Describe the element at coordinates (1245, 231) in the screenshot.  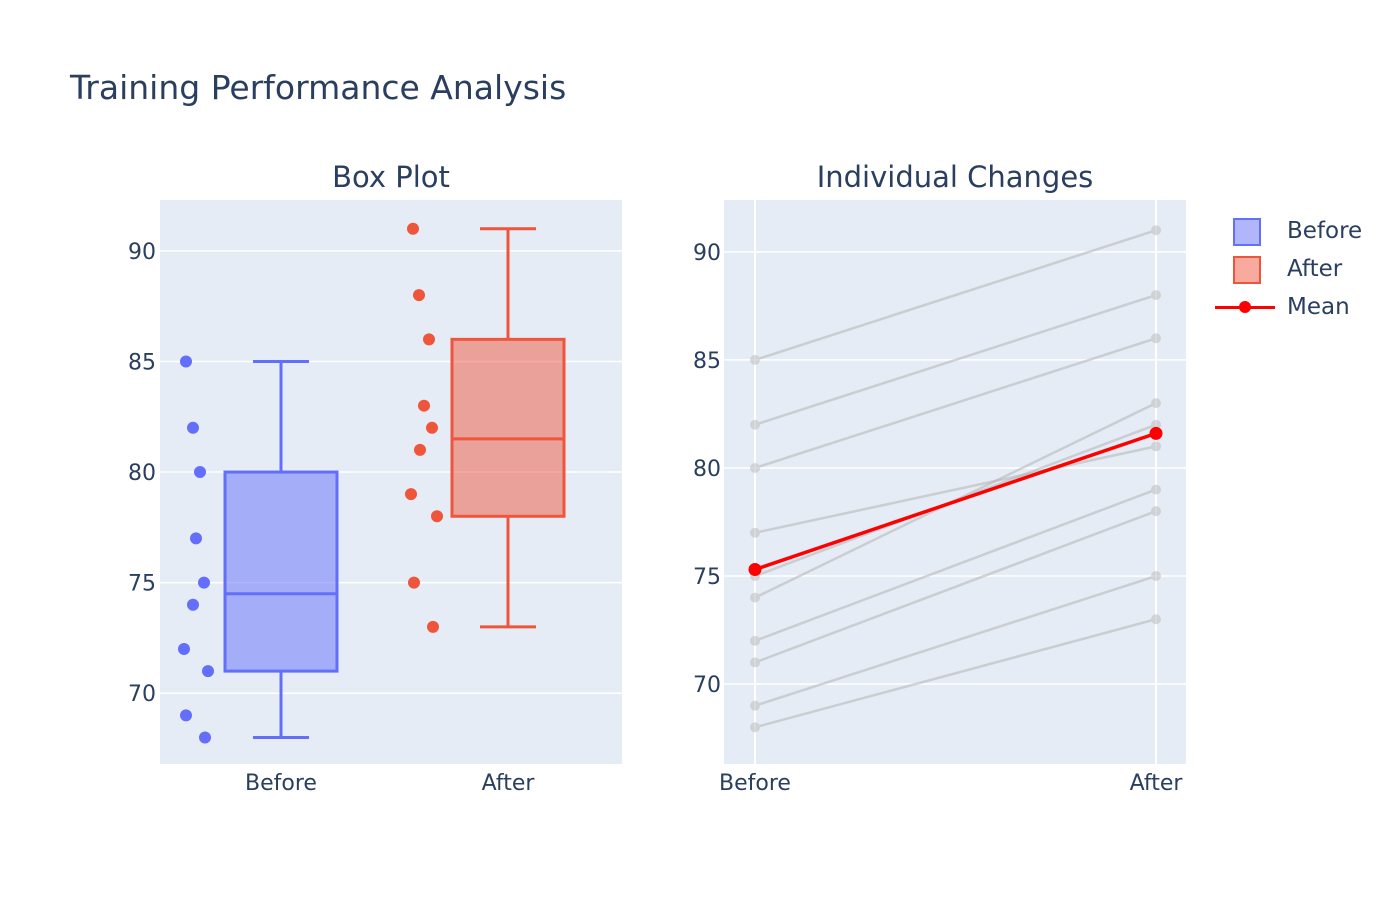
I see `before-box-swatch-icon` at that location.